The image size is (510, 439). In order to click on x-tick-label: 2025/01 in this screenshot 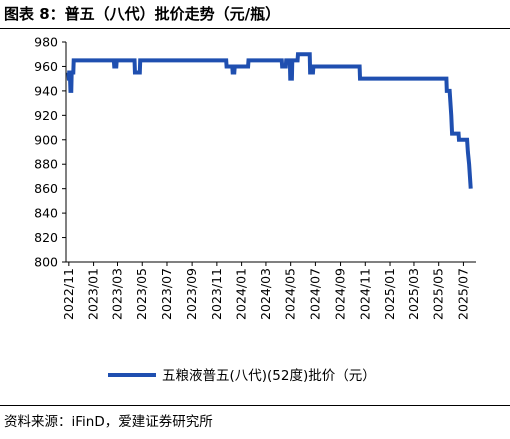, I will do `click(389, 294)`.